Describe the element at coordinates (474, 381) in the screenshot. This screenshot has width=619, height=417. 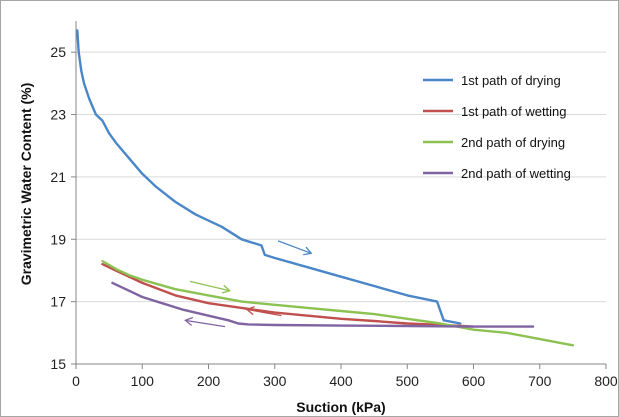
I see `x-tick-label: 600` at that location.